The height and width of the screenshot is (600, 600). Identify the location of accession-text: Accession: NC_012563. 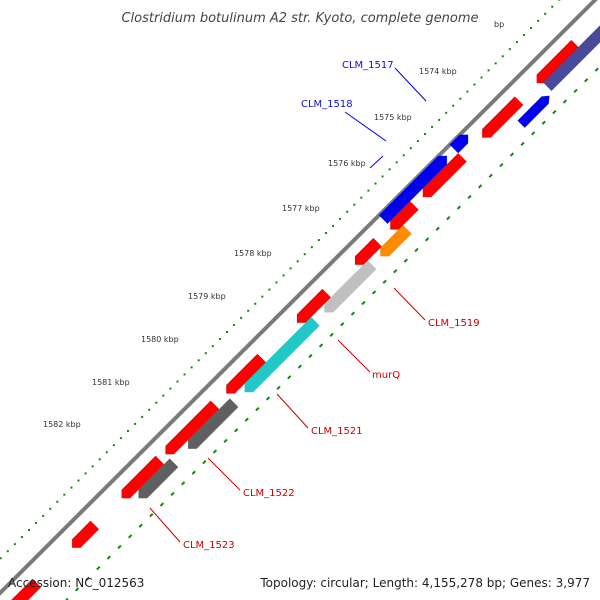
(76, 583).